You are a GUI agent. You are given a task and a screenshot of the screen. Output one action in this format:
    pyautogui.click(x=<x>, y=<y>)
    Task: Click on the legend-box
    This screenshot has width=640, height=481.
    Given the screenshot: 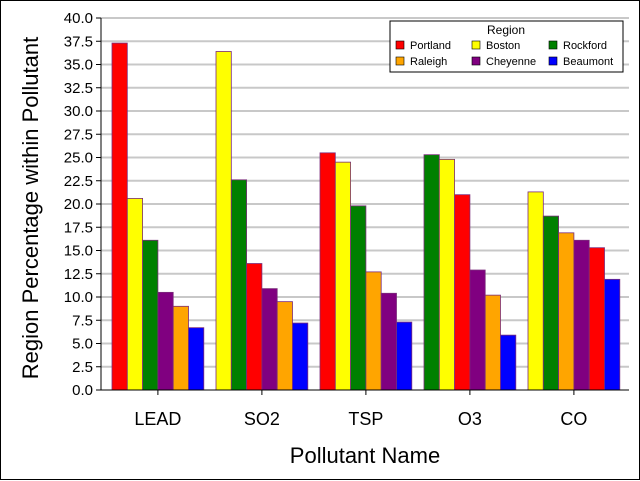 What is the action you would take?
    pyautogui.click(x=506, y=46)
    